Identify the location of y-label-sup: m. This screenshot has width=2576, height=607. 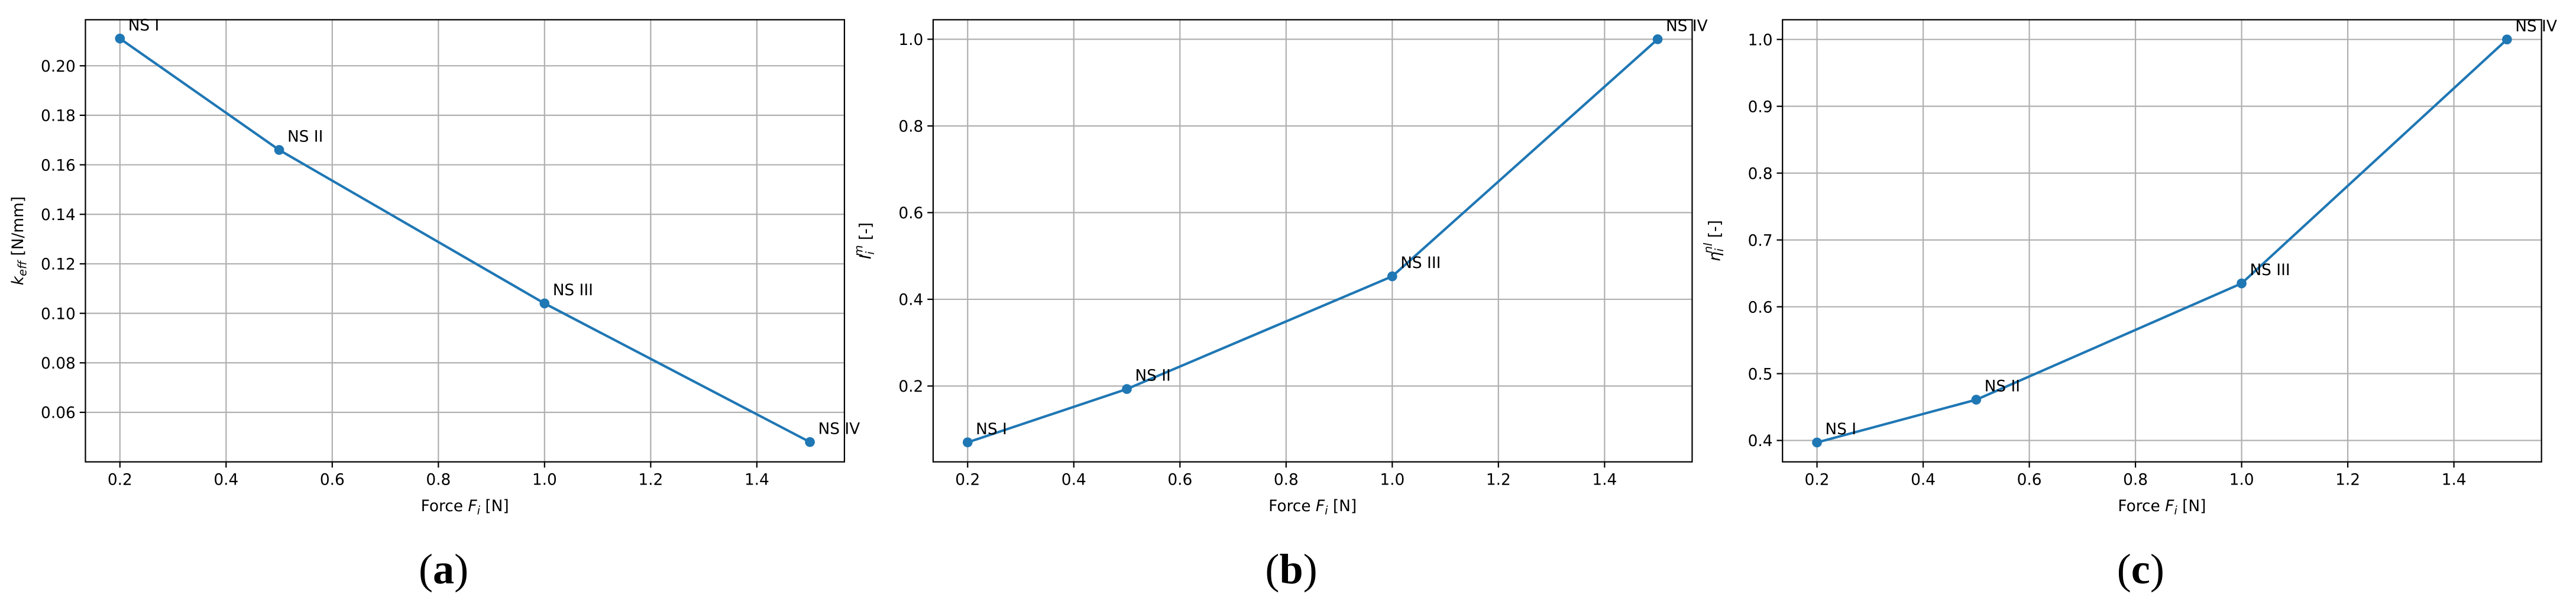
(859, 250).